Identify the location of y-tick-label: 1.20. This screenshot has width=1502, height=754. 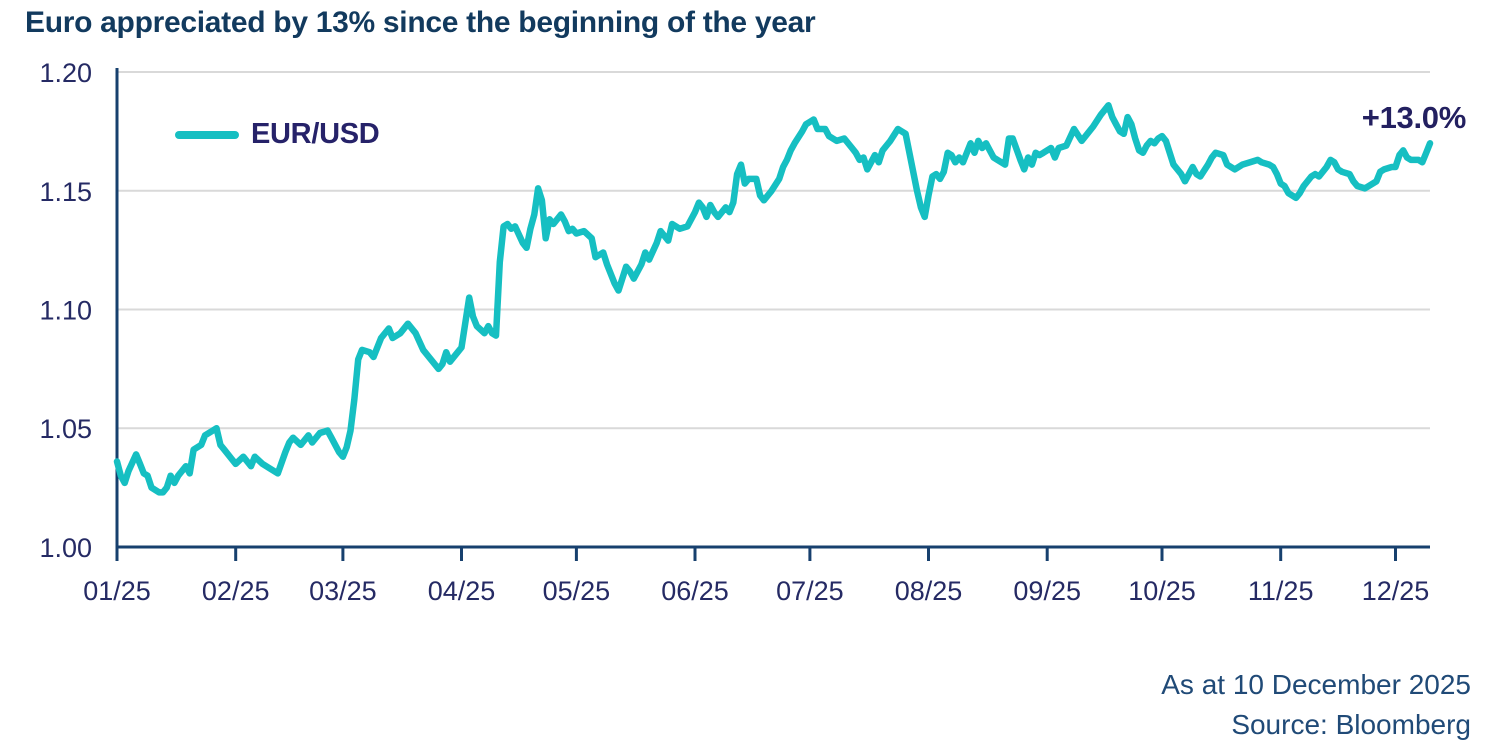
(65, 73).